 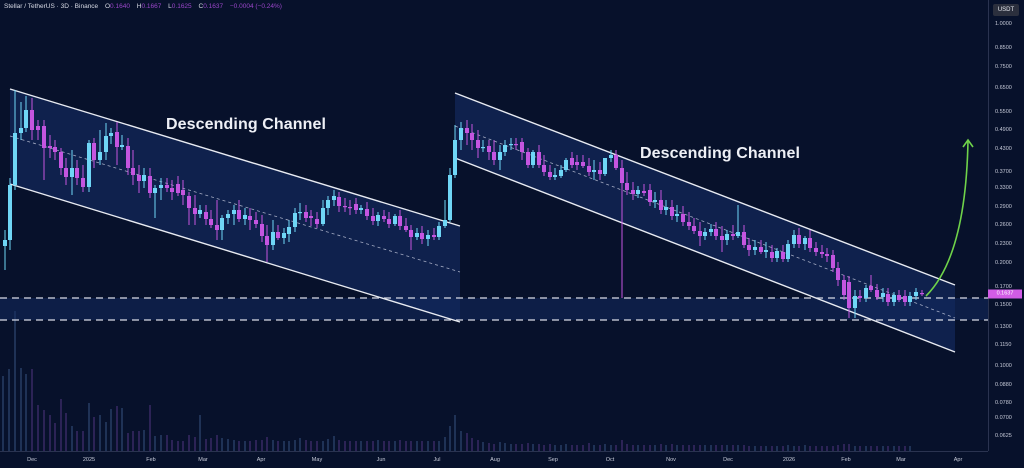 I want to click on time-tick-label: Aug, so click(x=495, y=460).